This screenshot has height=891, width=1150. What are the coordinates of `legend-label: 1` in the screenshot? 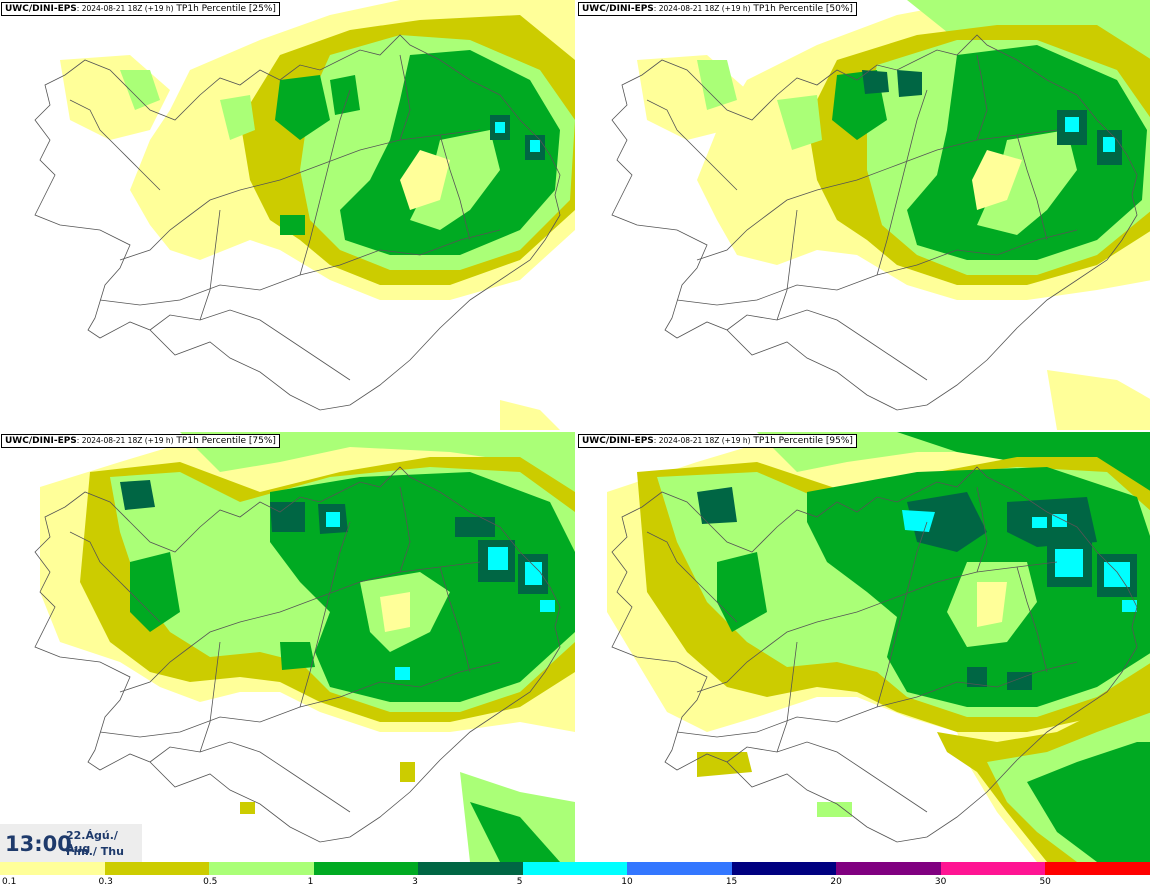 It's located at (310, 882).